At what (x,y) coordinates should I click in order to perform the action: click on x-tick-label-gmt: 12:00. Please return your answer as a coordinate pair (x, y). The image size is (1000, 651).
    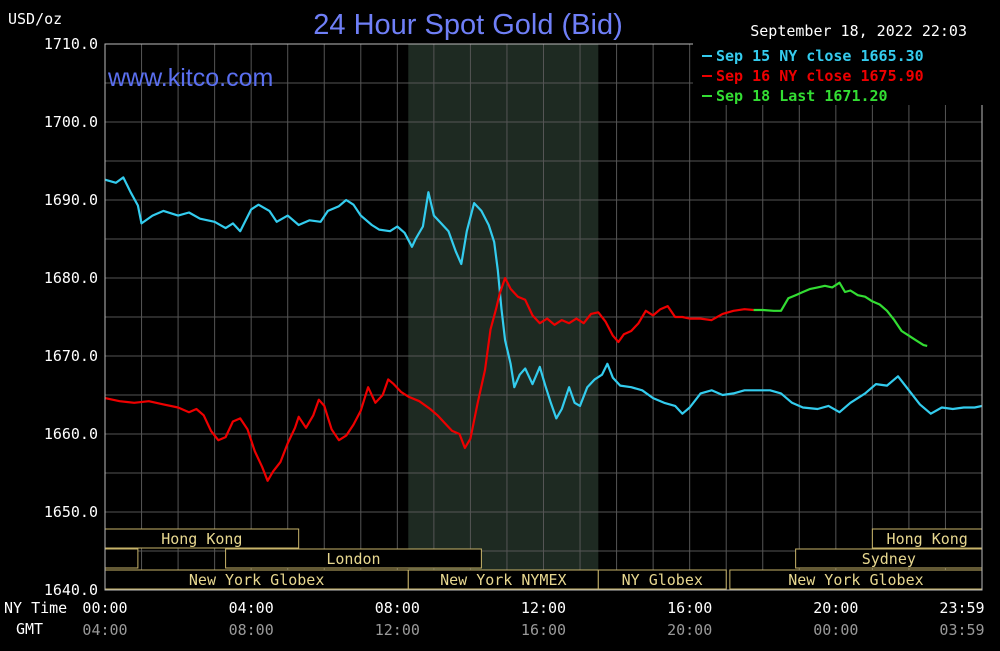
    Looking at the image, I should click on (397, 630).